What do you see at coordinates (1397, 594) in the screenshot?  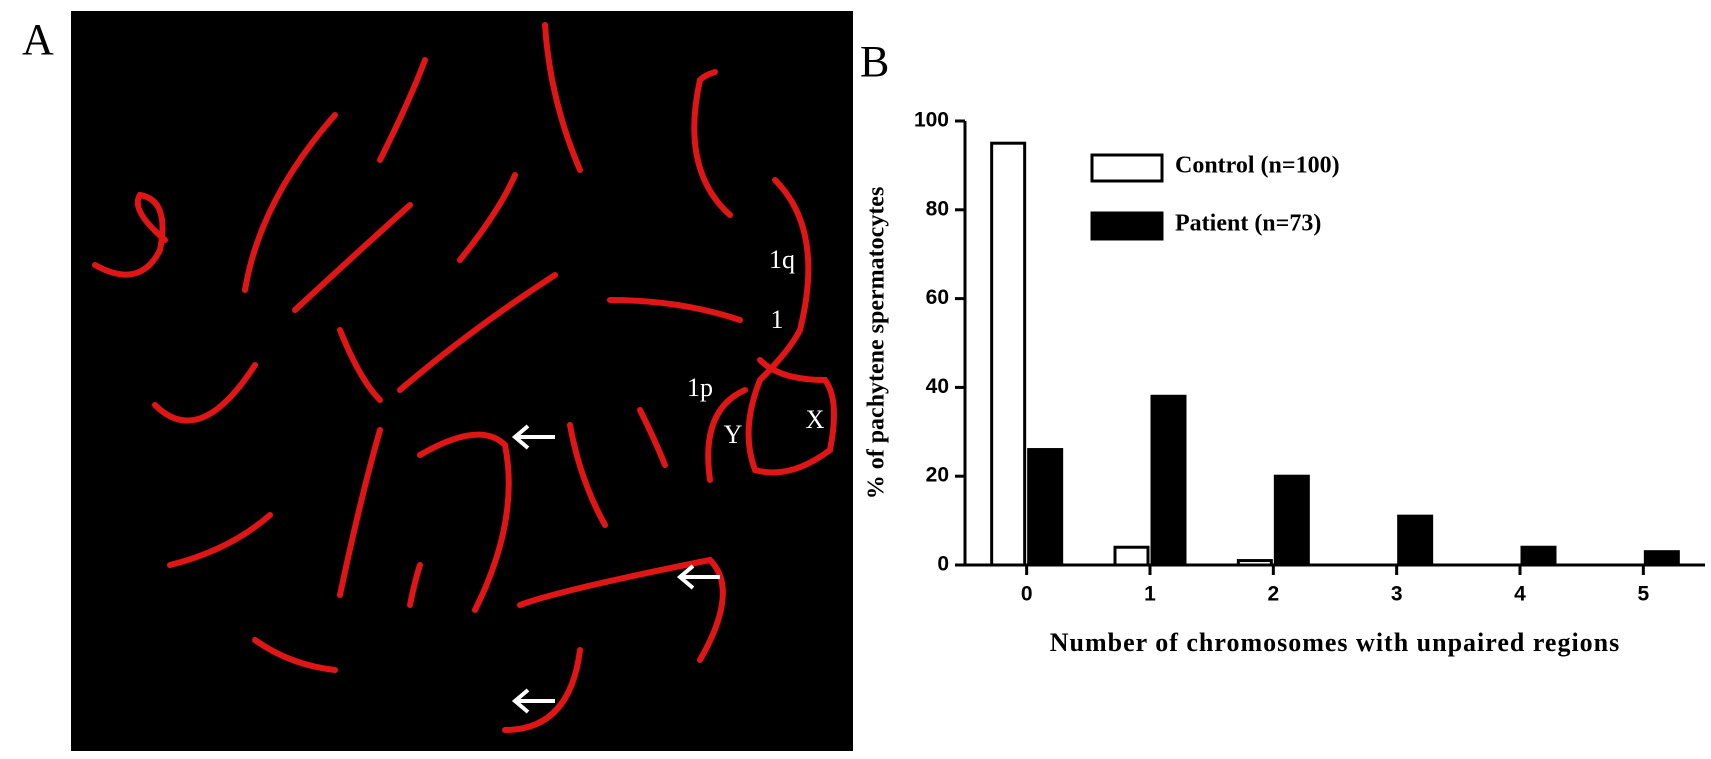 I see `x-tick-label: 3` at bounding box center [1397, 594].